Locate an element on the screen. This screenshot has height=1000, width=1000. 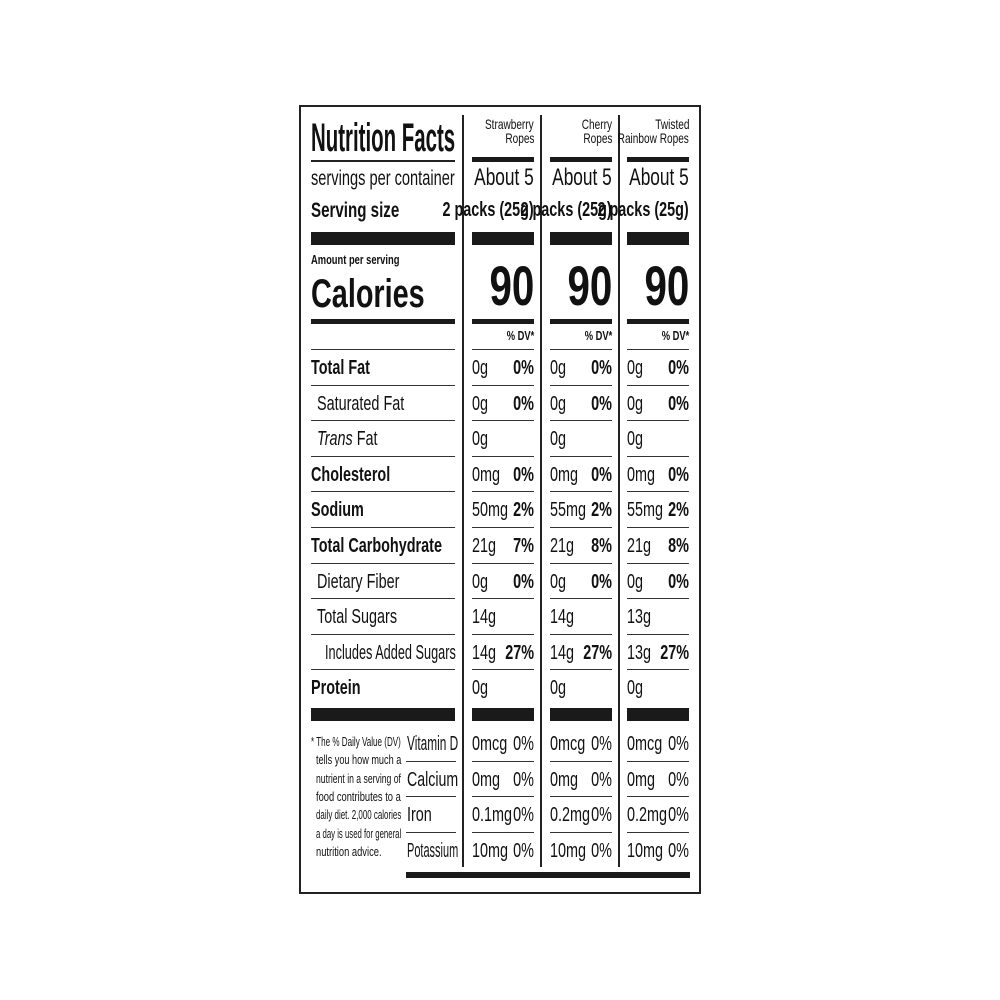
amount-per-serving-label: Amount per serving is located at coordinates (355, 259).